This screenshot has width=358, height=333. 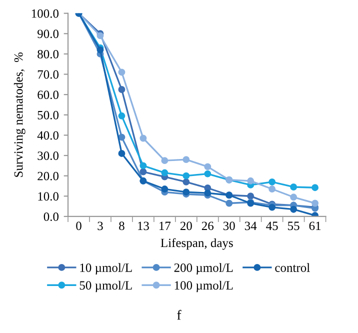 I want to click on x-tick-label: 61, so click(x=315, y=226).